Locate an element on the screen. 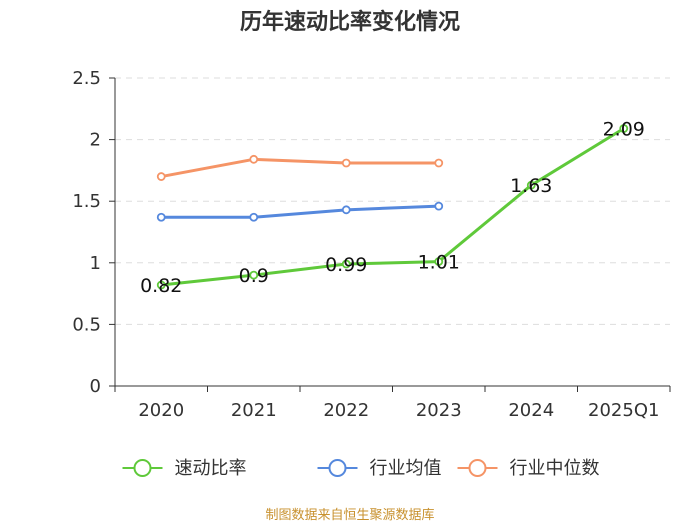 The height and width of the screenshot is (529, 700). legend-item: 速动比率 is located at coordinates (184, 468).